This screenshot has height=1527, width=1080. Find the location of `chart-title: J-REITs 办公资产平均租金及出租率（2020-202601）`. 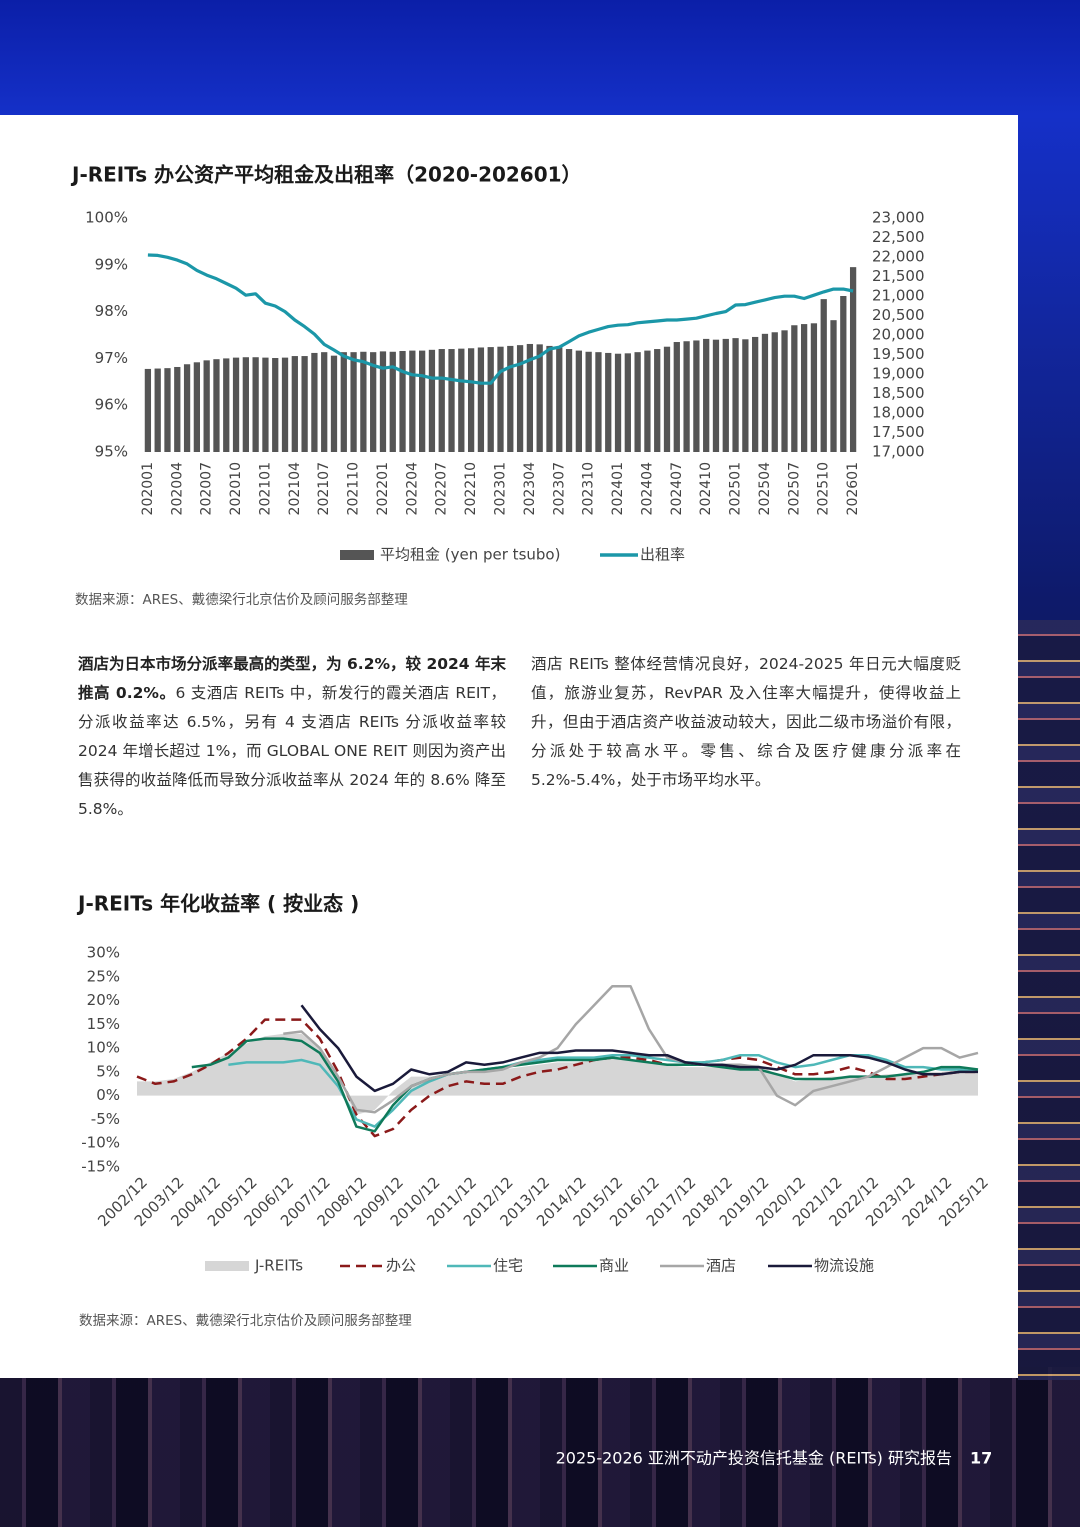

chart-title: J-REITs 办公资产平均租金及出租率（2020-202601） is located at coordinates (326, 175).